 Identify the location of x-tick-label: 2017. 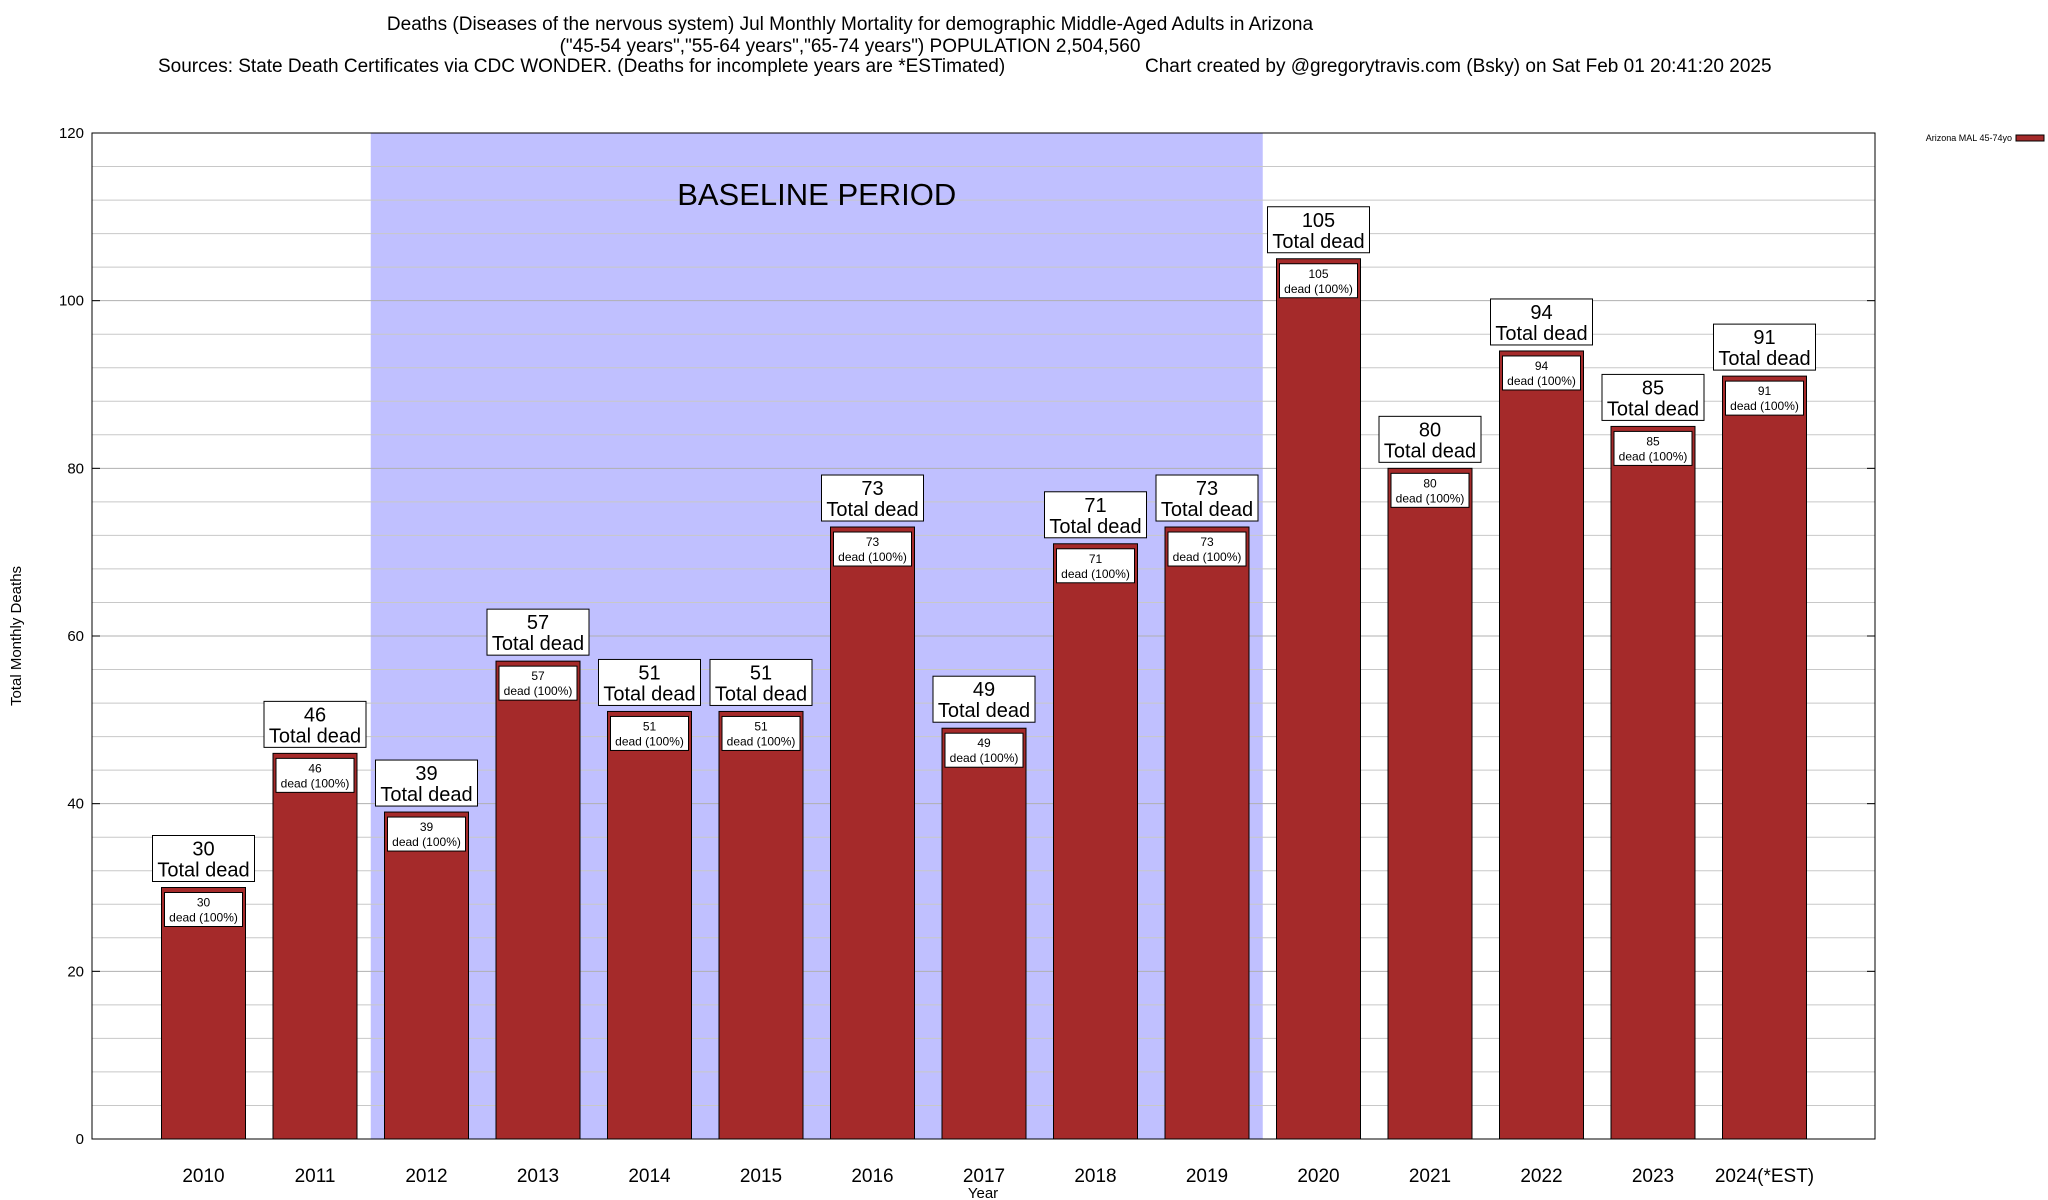
(984, 1176).